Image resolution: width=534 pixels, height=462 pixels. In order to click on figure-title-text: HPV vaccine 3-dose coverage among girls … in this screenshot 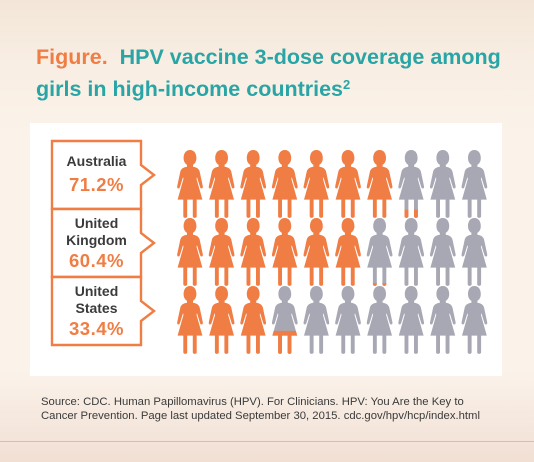, I will do `click(268, 73)`.